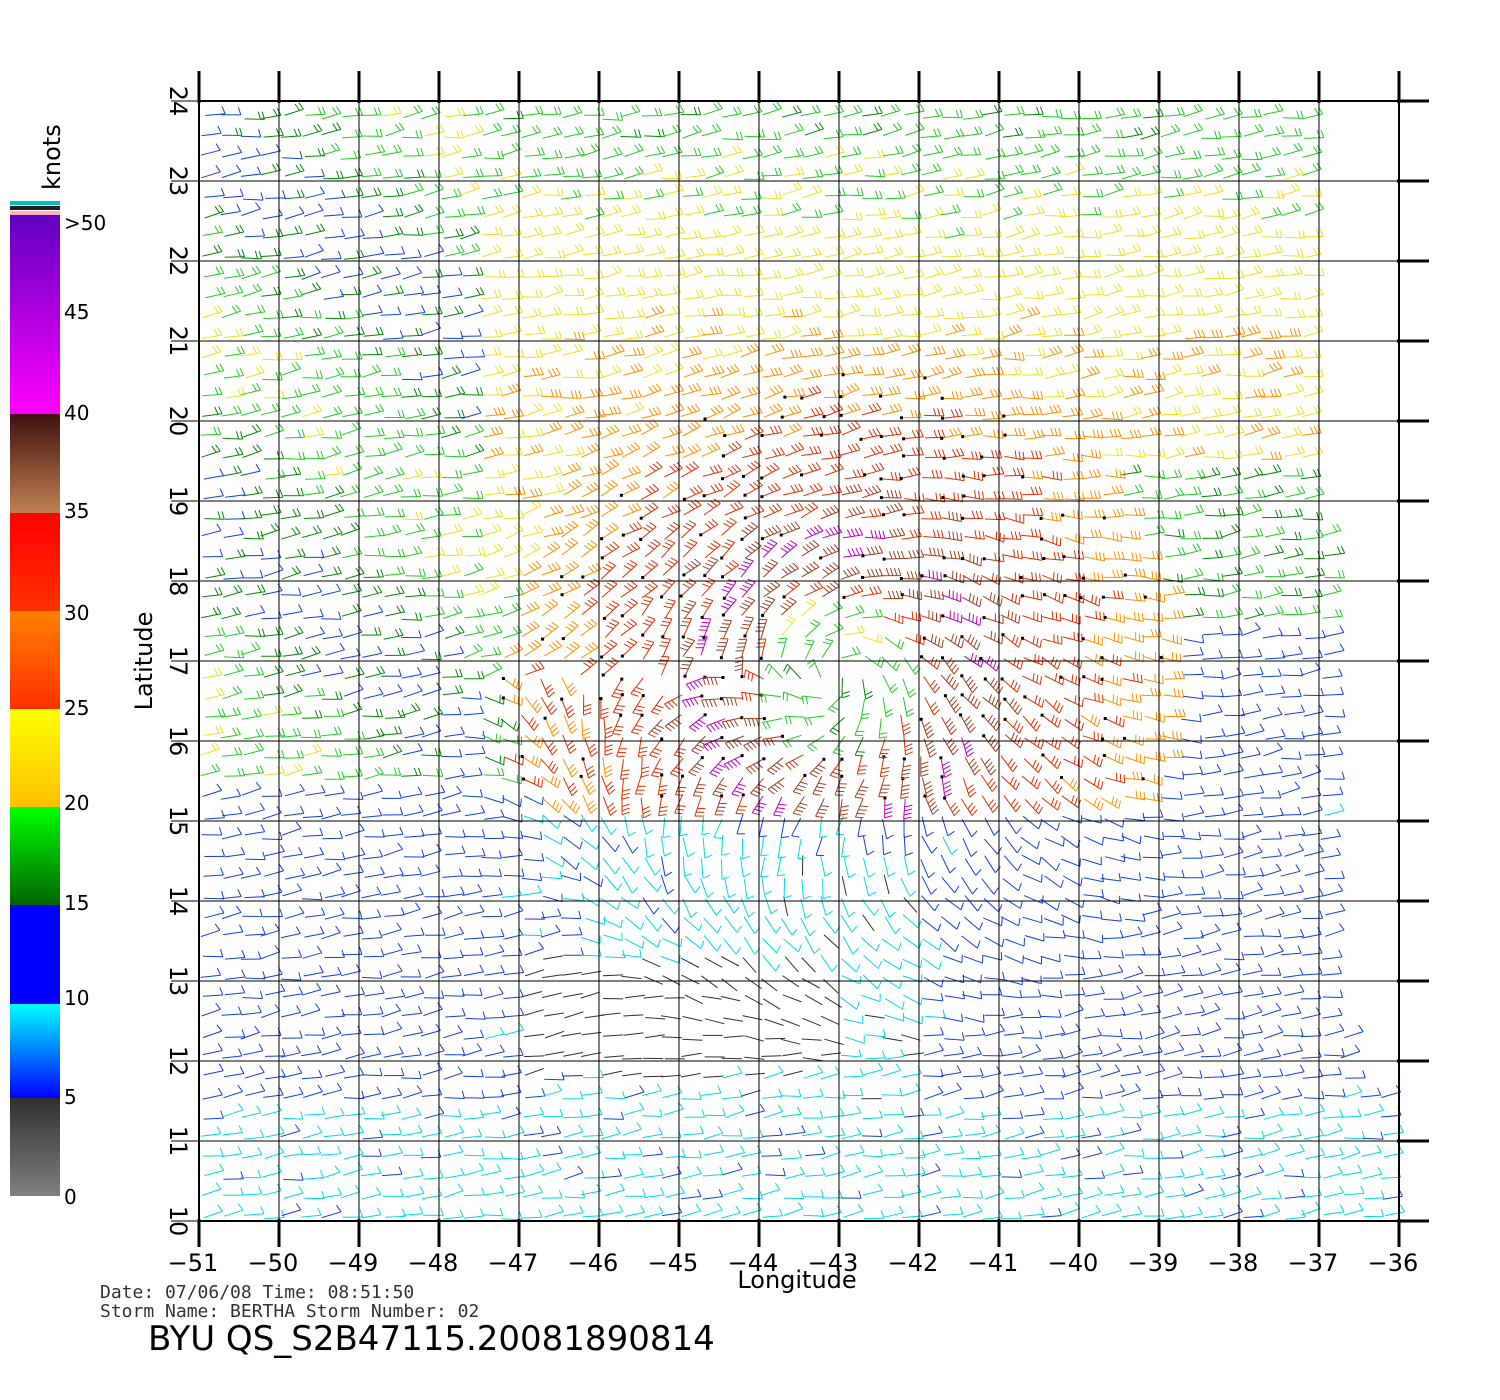 This screenshot has height=1400, width=1500. Describe the element at coordinates (593, 1263) in the screenshot. I see `lon-tick-label: −46` at that location.